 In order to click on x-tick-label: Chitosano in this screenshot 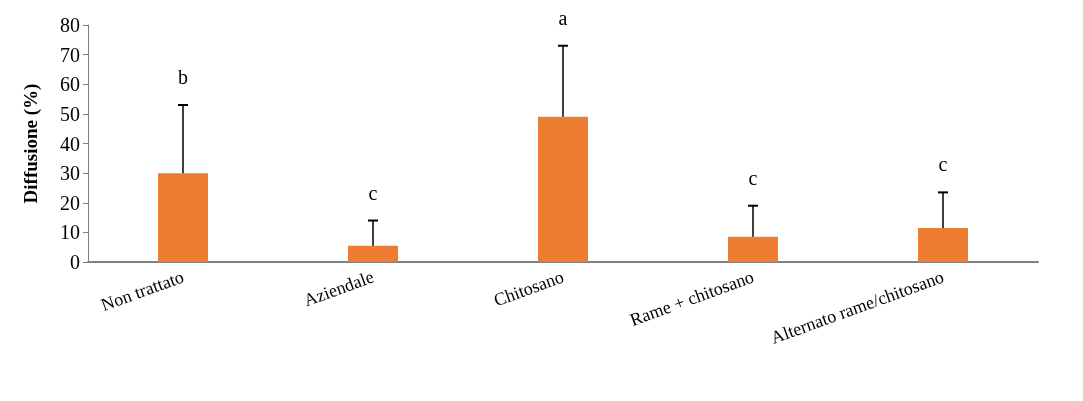, I will do `click(528, 288)`.